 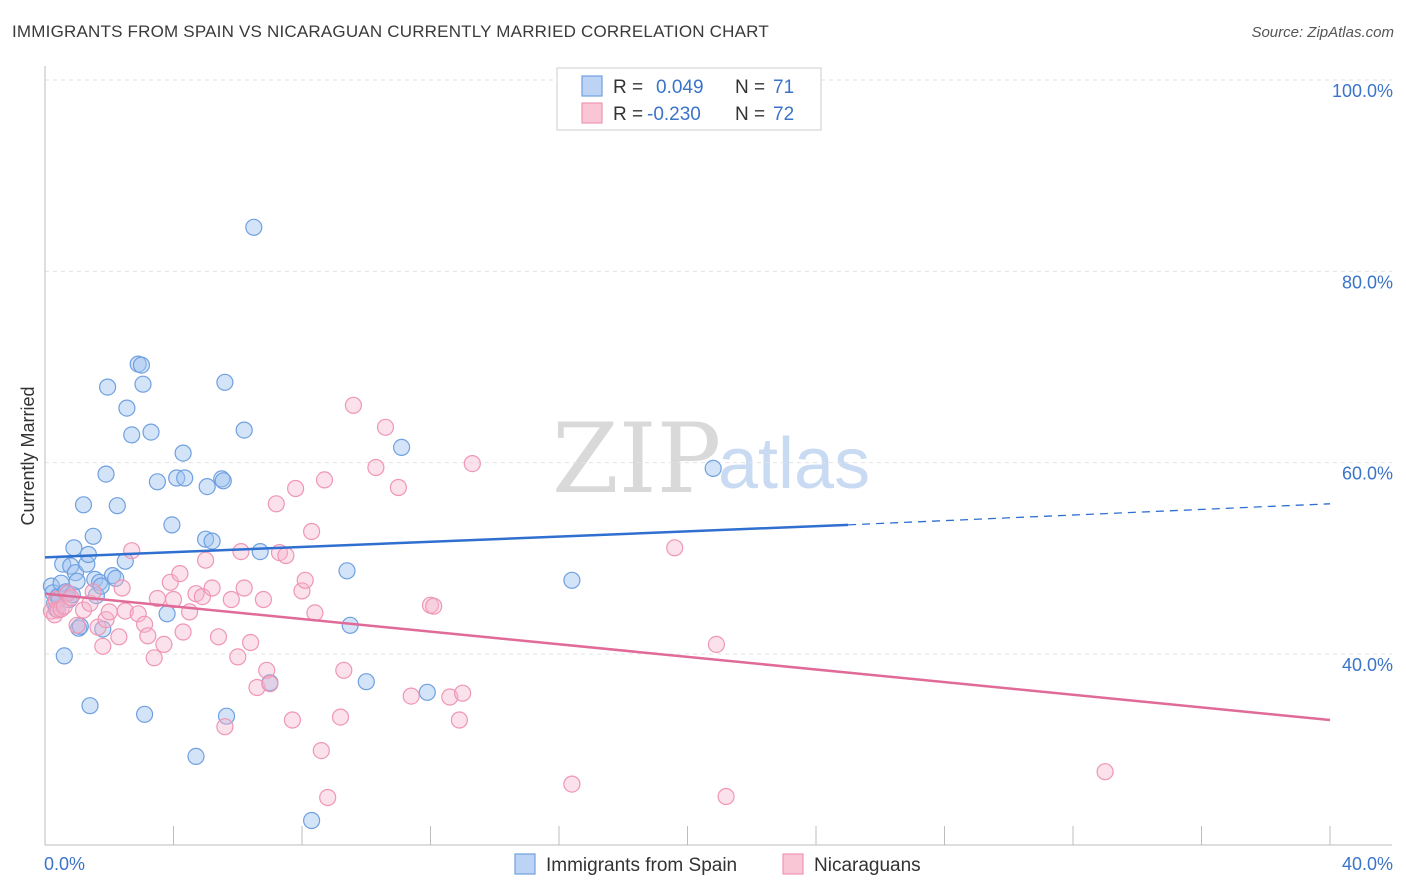 I want to click on stats-legend: R = 0.049 N = 71 R = -0.230 N = 72, so click(x=689, y=99).